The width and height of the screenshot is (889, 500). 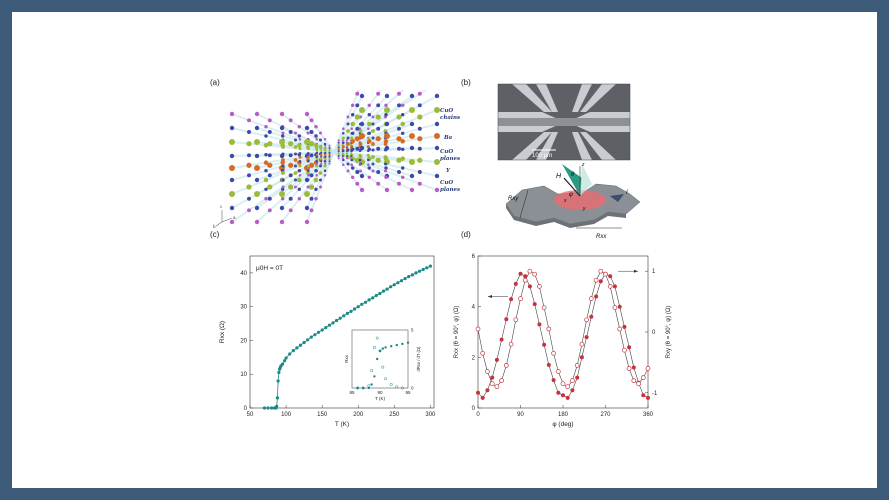 I want to click on chart-d-ytick-right-label: -1, so click(x=655, y=394).